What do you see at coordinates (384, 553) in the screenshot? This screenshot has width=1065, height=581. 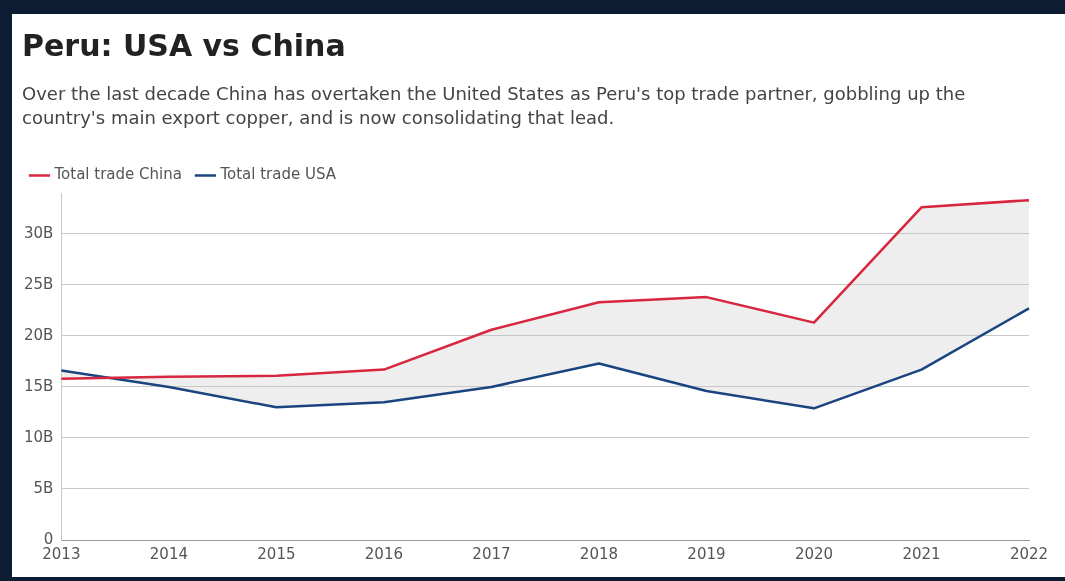 I see `x-tick-label: 2016` at bounding box center [384, 553].